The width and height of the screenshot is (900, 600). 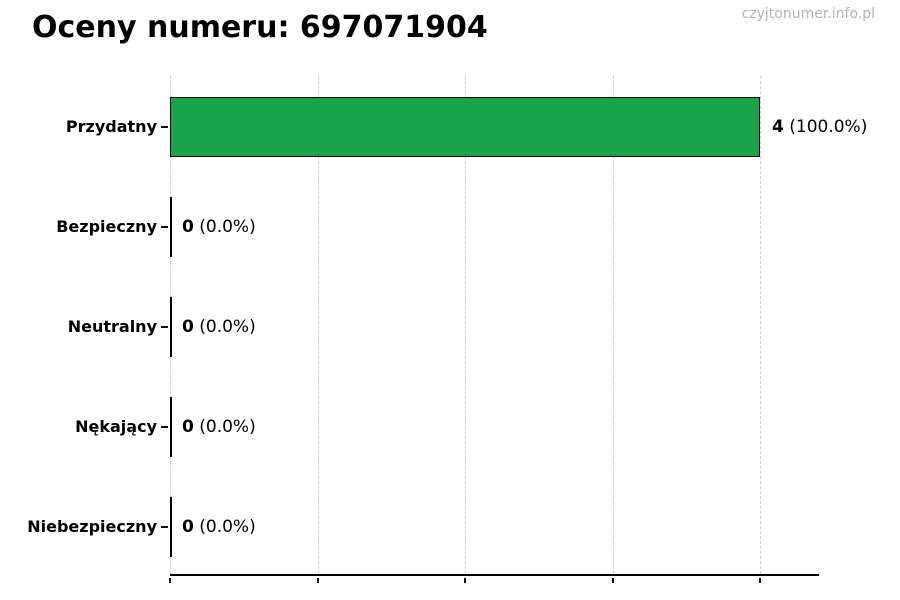 I want to click on y-axis-tick-nekajacy, so click(x=164, y=427).